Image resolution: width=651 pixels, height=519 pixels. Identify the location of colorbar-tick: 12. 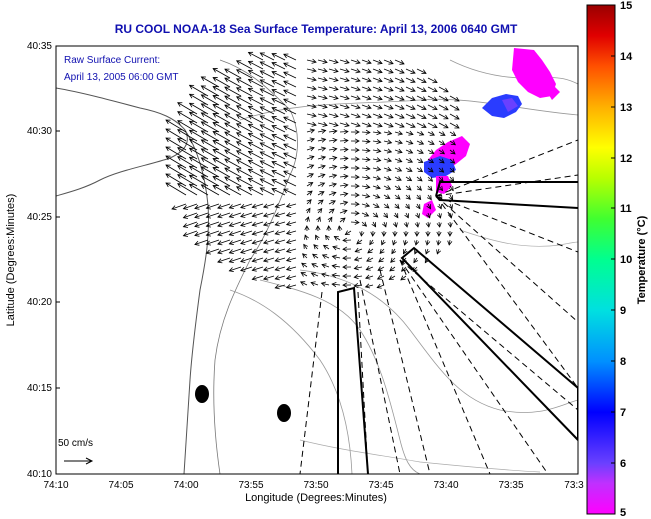
(626, 159).